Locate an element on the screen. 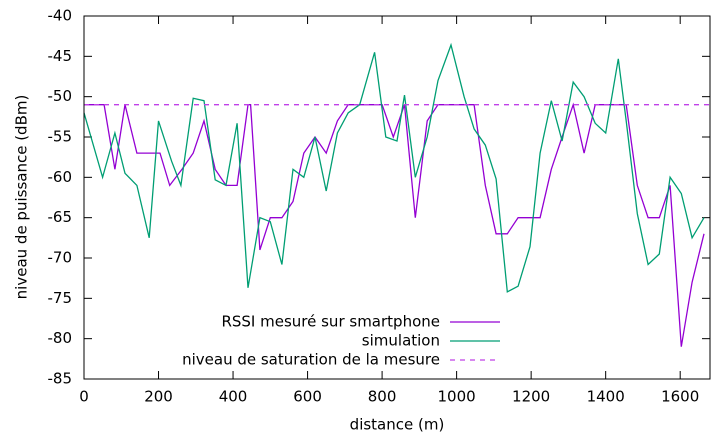 The height and width of the screenshot is (435, 712). x-tick-label: 1600 is located at coordinates (680, 397).